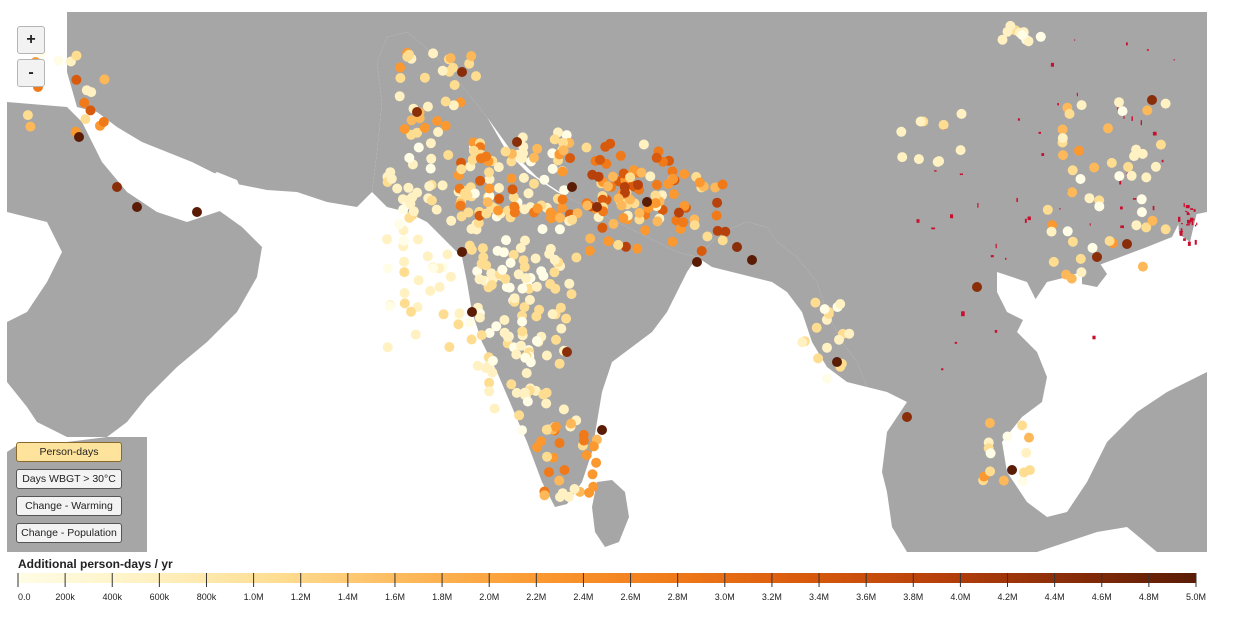  I want to click on legend-tick-label: 1.8M, so click(442, 597).